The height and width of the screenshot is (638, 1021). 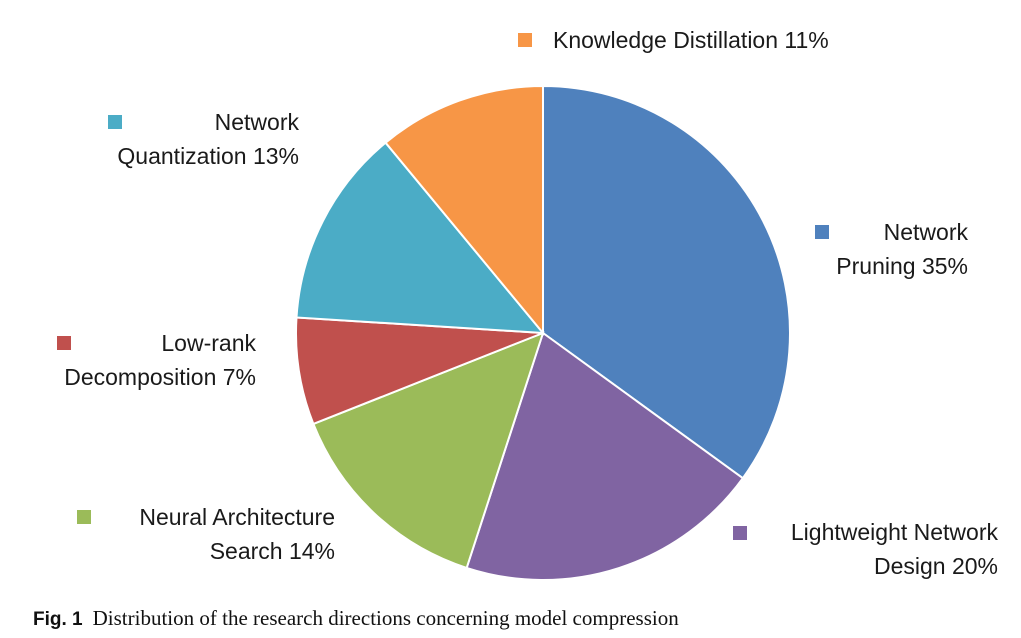 What do you see at coordinates (272, 551) in the screenshot?
I see `pie-label-text: Search 14%` at bounding box center [272, 551].